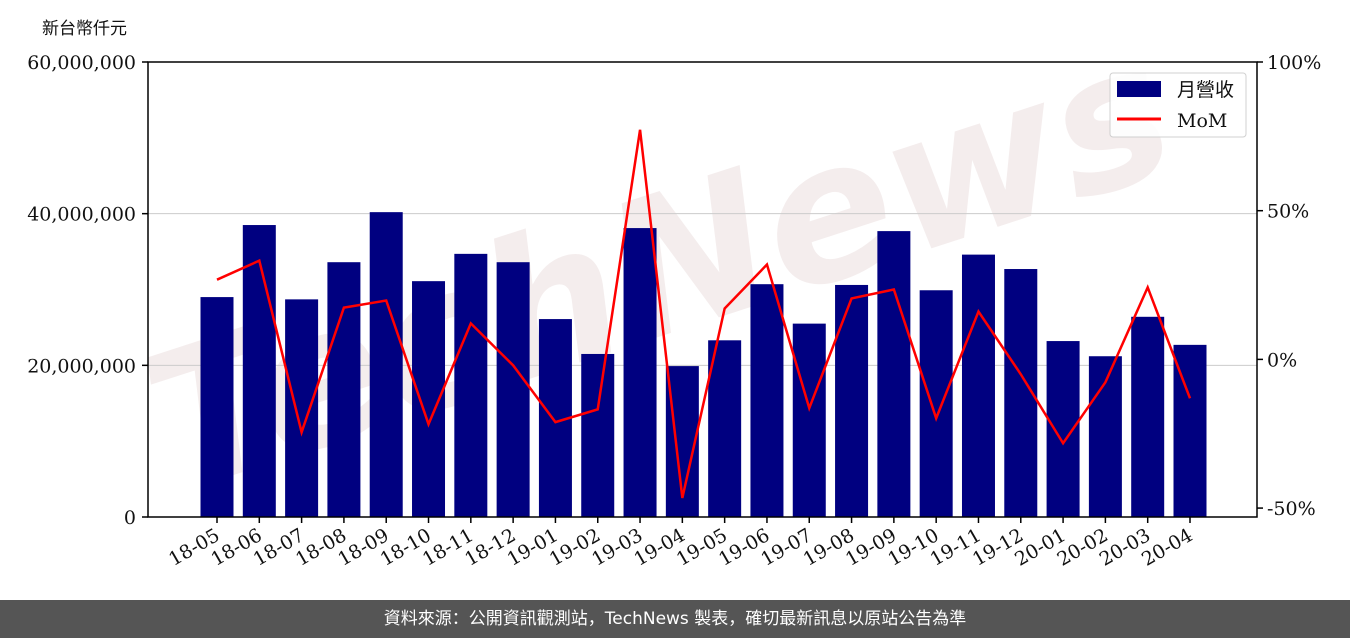 The height and width of the screenshot is (638, 1350). Describe the element at coordinates (675, 619) in the screenshot. I see `source-footer: 資料來源：公開資訊觀測站，TechNews 製表，確切最新訊息以原站公告為準` at that location.